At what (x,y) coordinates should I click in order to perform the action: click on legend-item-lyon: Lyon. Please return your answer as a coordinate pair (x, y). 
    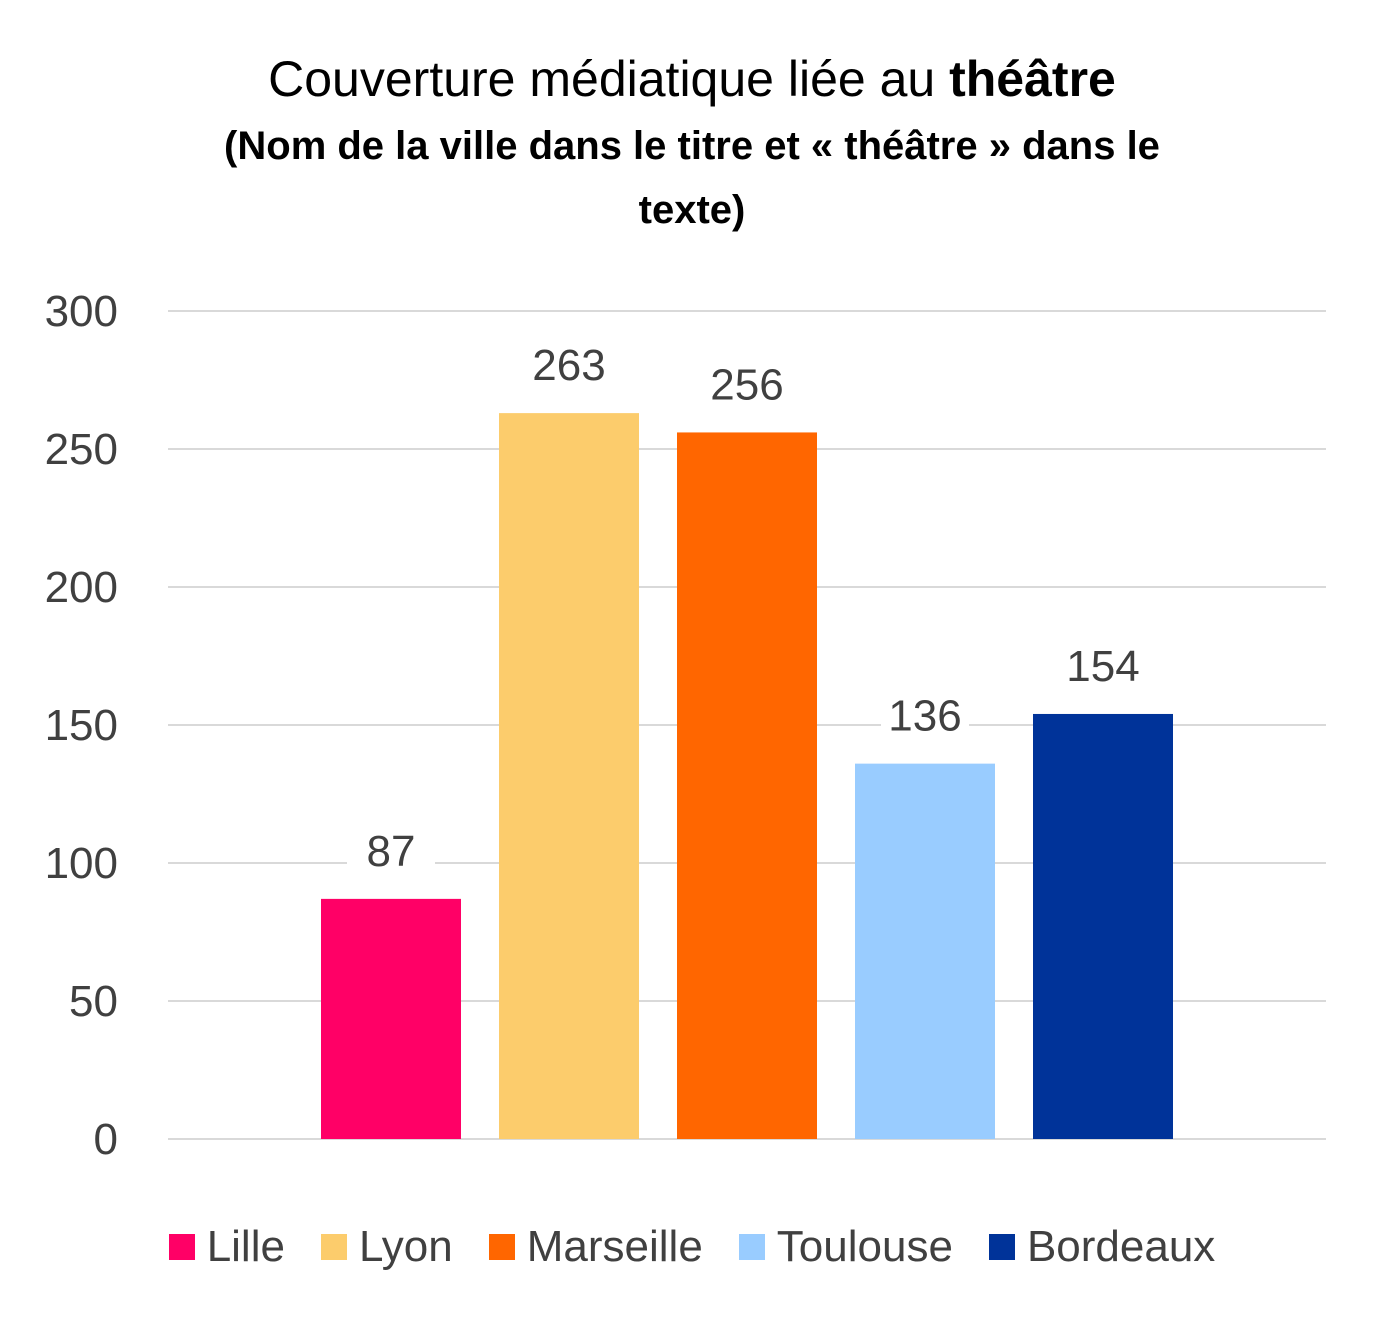
    Looking at the image, I should click on (386, 1247).